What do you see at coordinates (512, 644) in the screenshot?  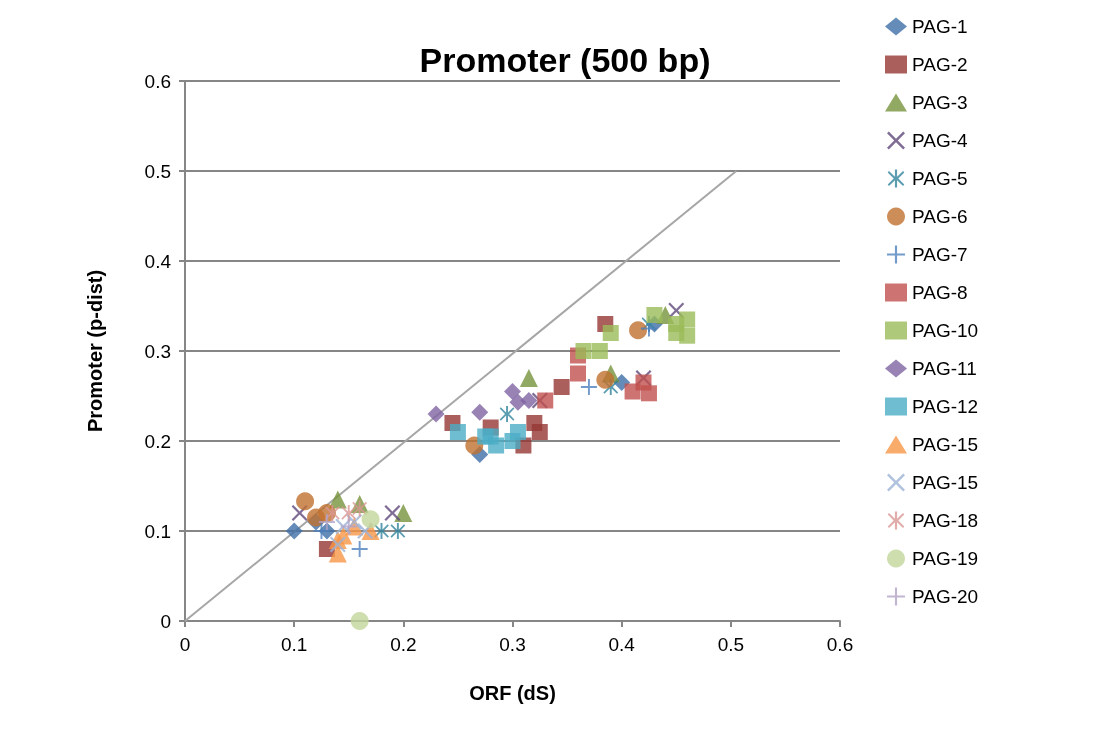 I see `x-tick-label: 0.3` at bounding box center [512, 644].